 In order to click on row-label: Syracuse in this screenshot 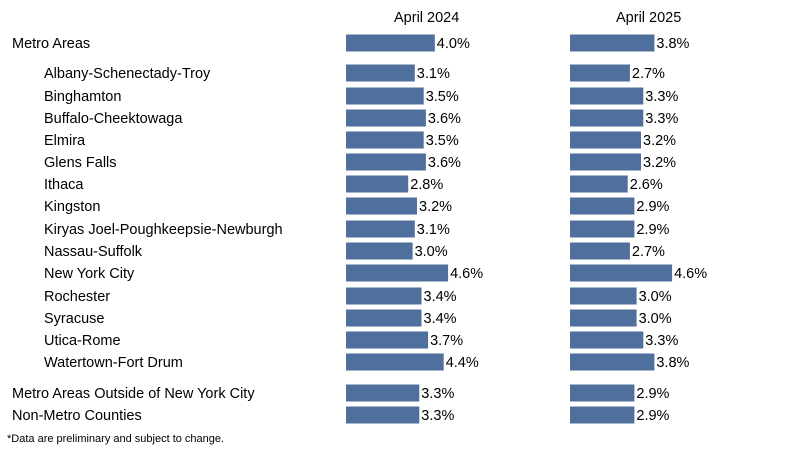, I will do `click(74, 319)`.